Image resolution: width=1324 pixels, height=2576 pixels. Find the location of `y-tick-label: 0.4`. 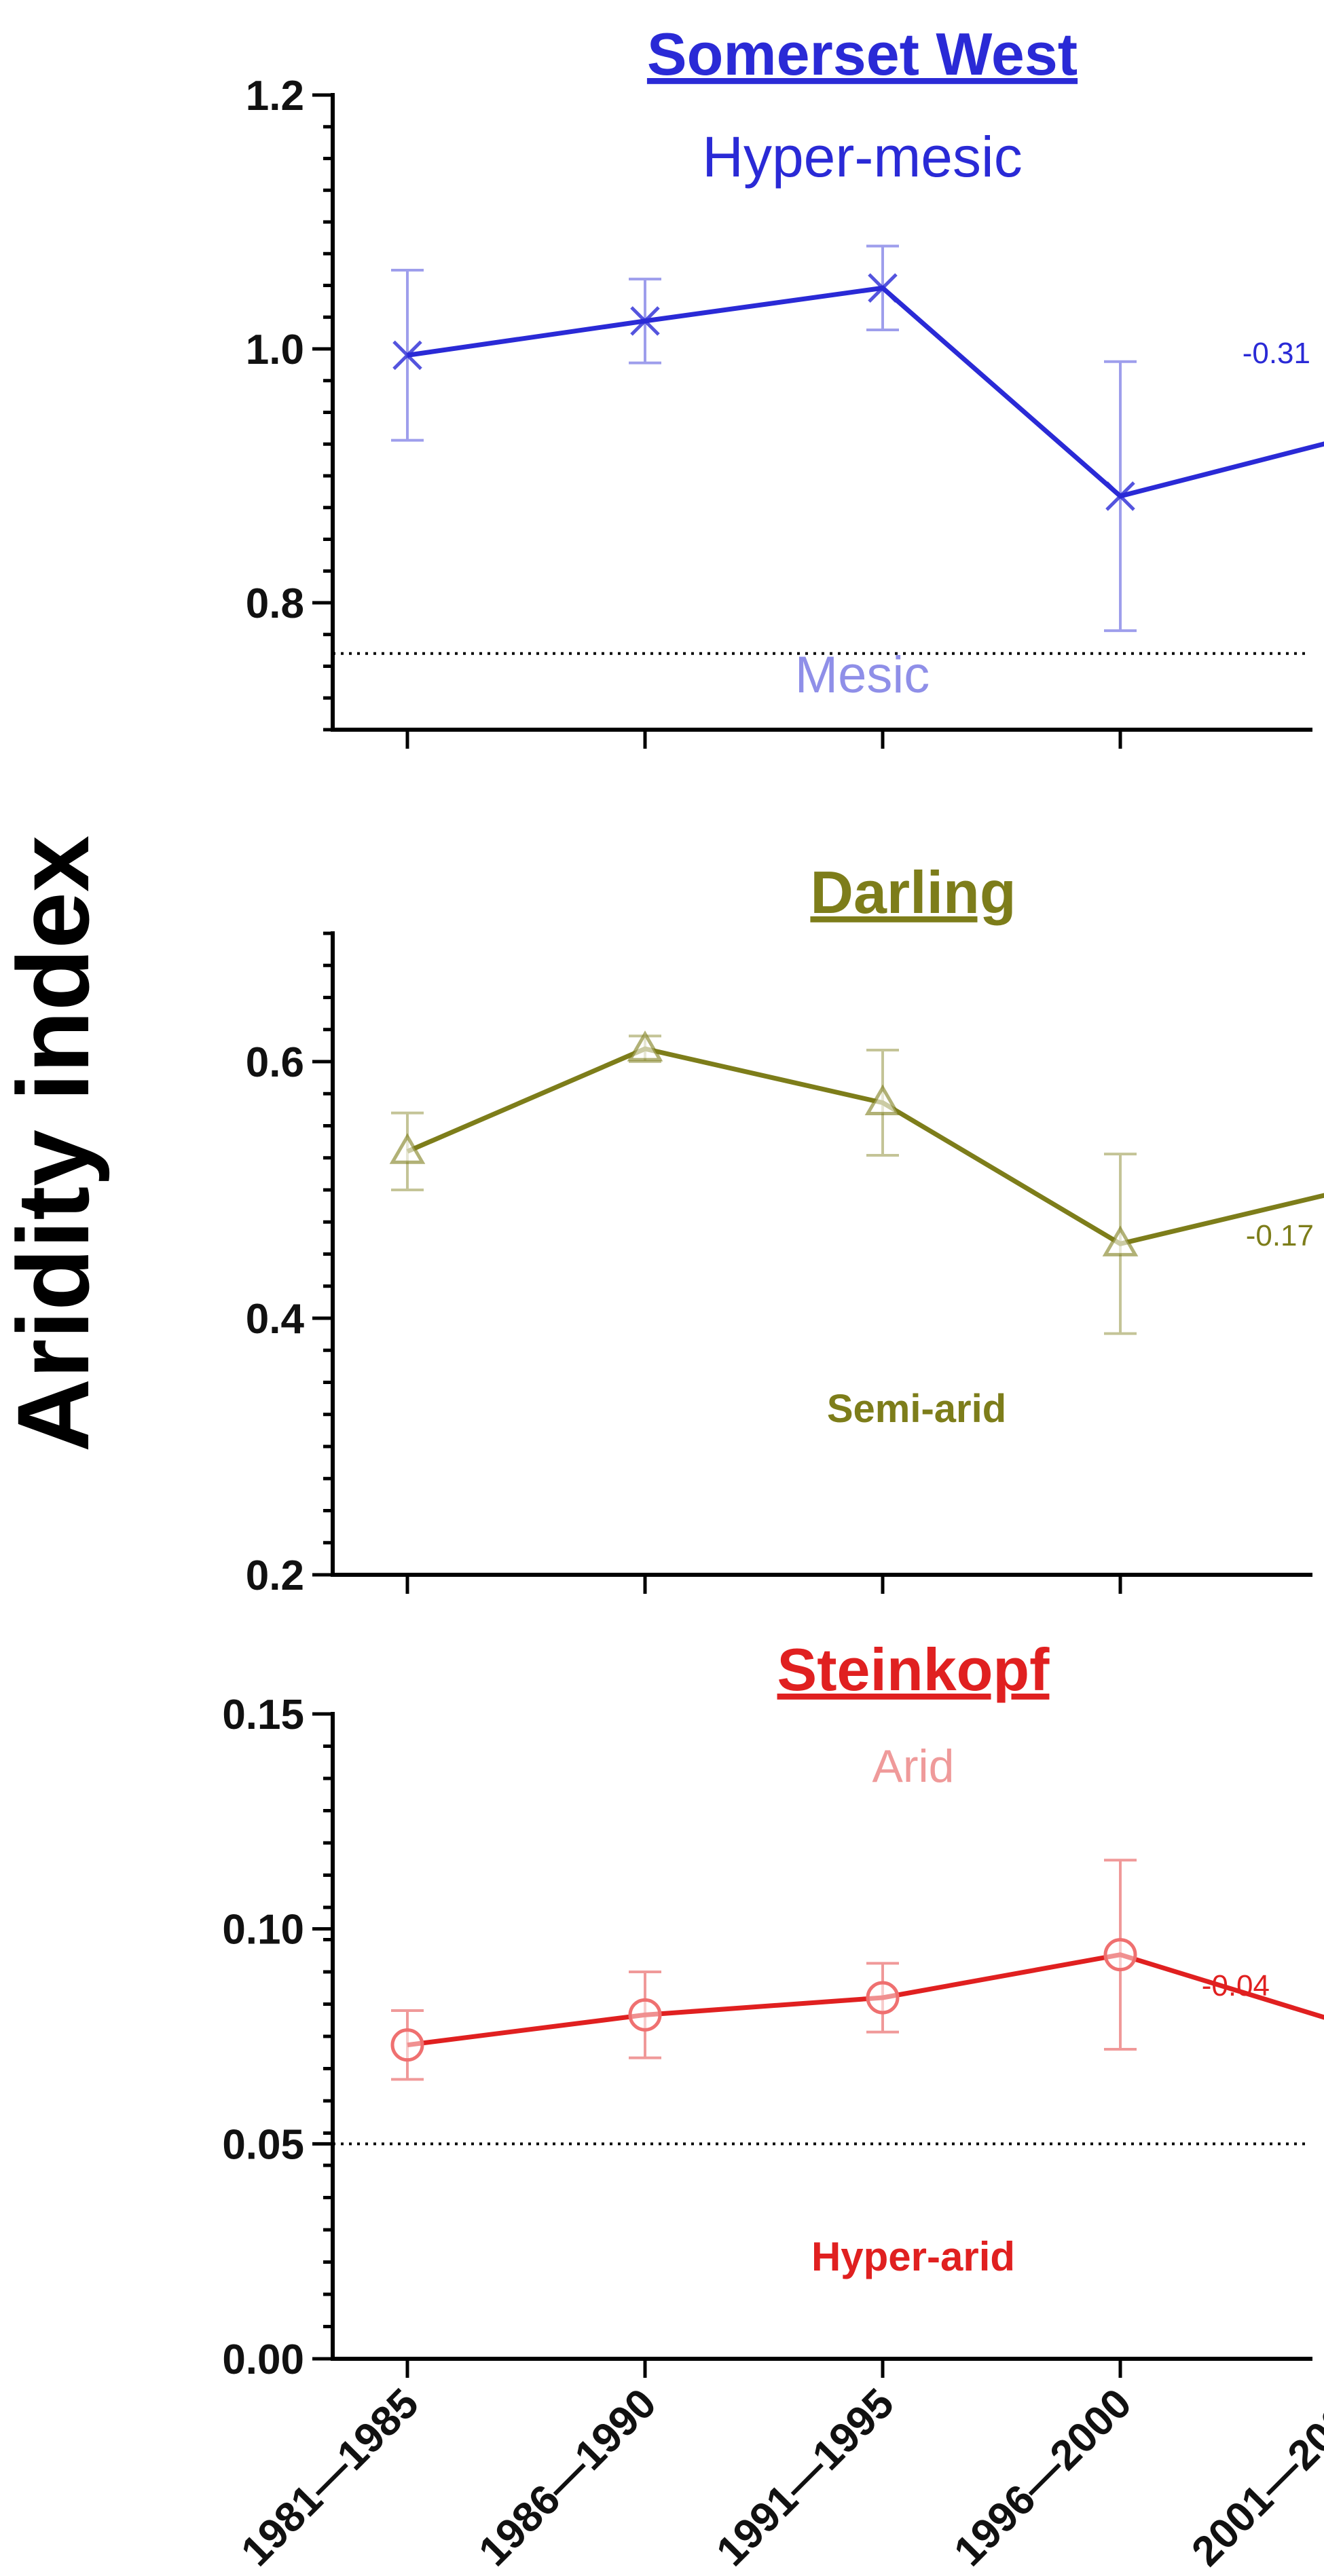

y-tick-label: 0.4 is located at coordinates (275, 1320).